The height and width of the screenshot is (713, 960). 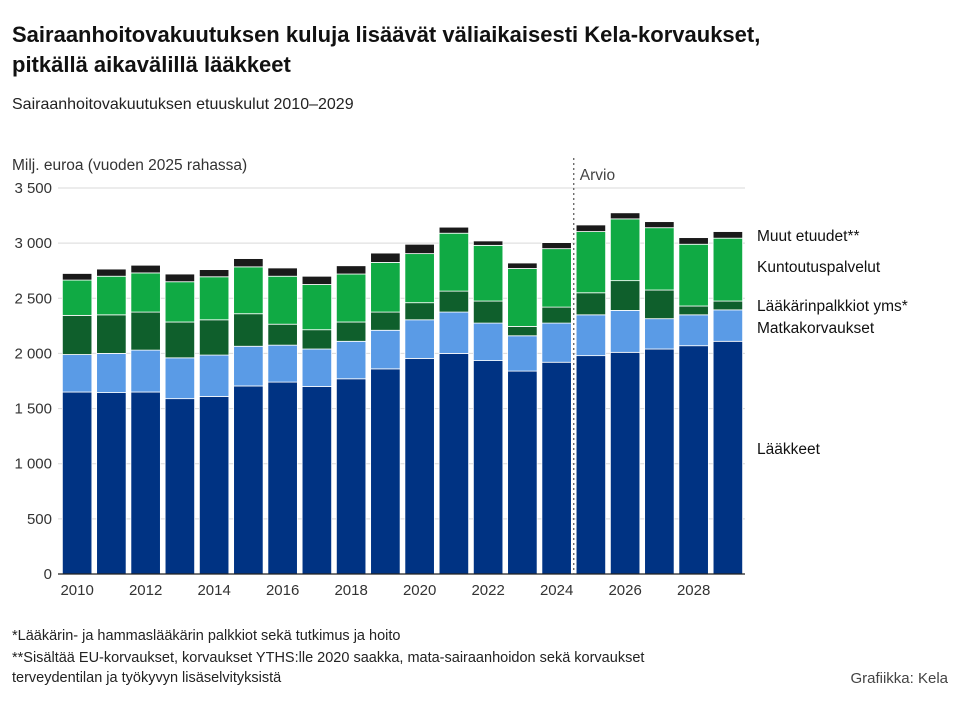 I want to click on x-tick-label: 2016, so click(x=282, y=590).